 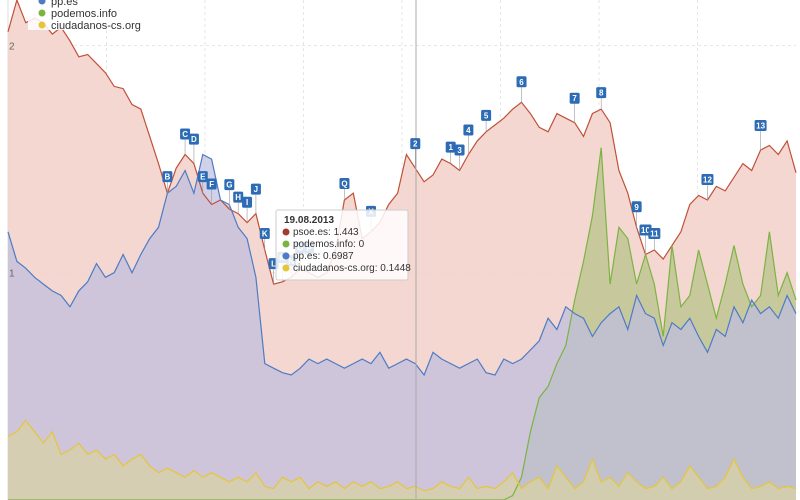 I want to click on event-flag: 2, so click(x=415, y=153).